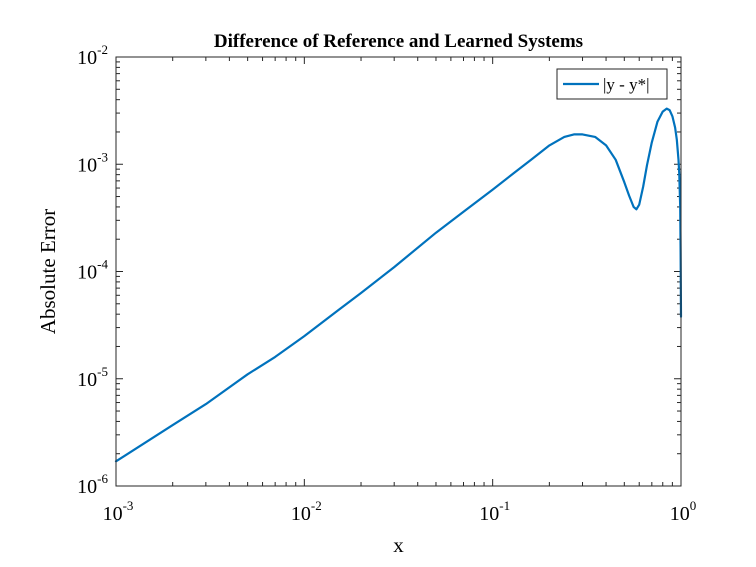 Image resolution: width=756 pixels, height=567 pixels. Describe the element at coordinates (92, 484) in the screenshot. I see `y-tick-label: 10⁻⁶` at that location.